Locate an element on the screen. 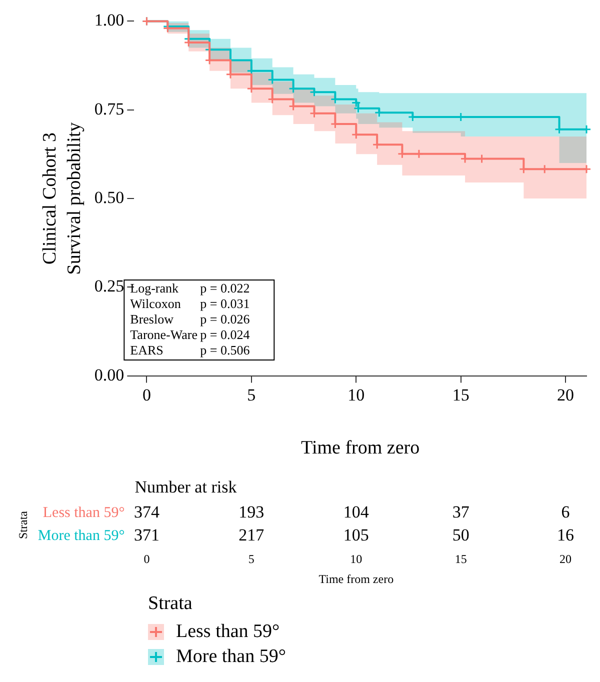  y-tick-label: 0.50 is located at coordinates (109, 197).